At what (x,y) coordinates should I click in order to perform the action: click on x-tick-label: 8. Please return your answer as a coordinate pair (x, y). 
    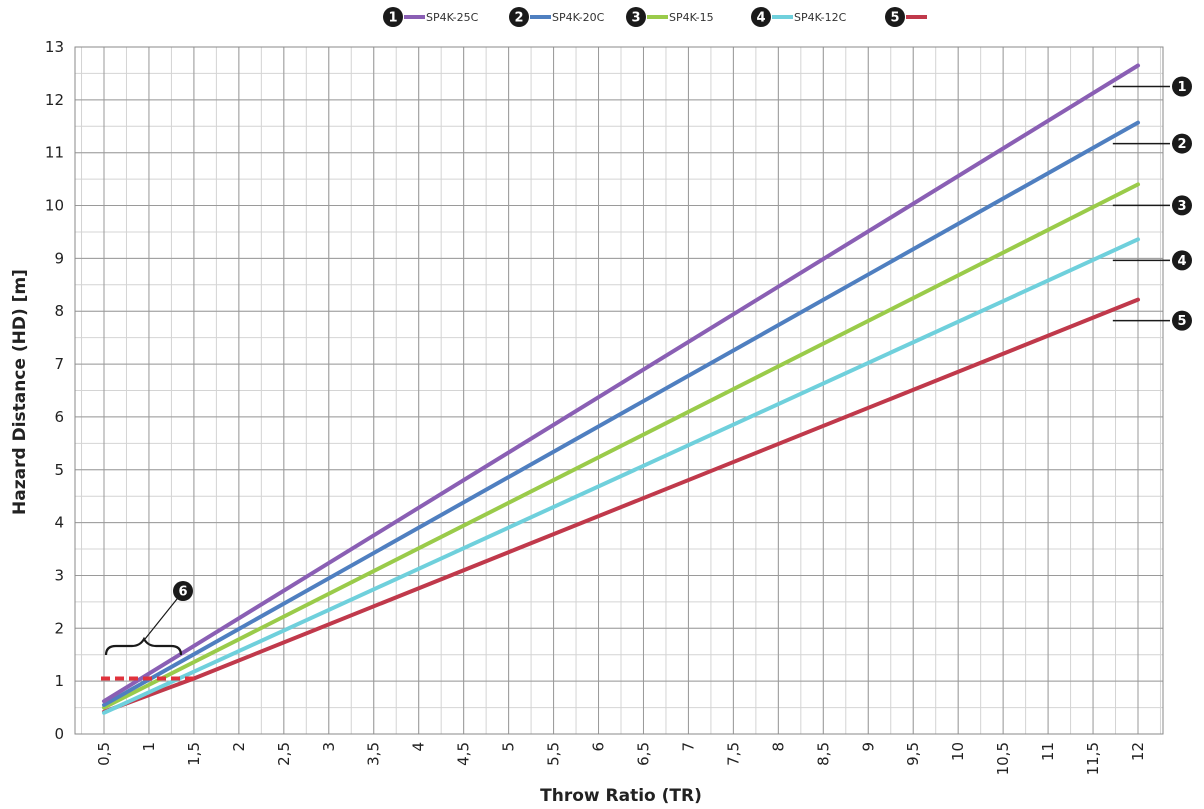
    Looking at the image, I should click on (778, 747).